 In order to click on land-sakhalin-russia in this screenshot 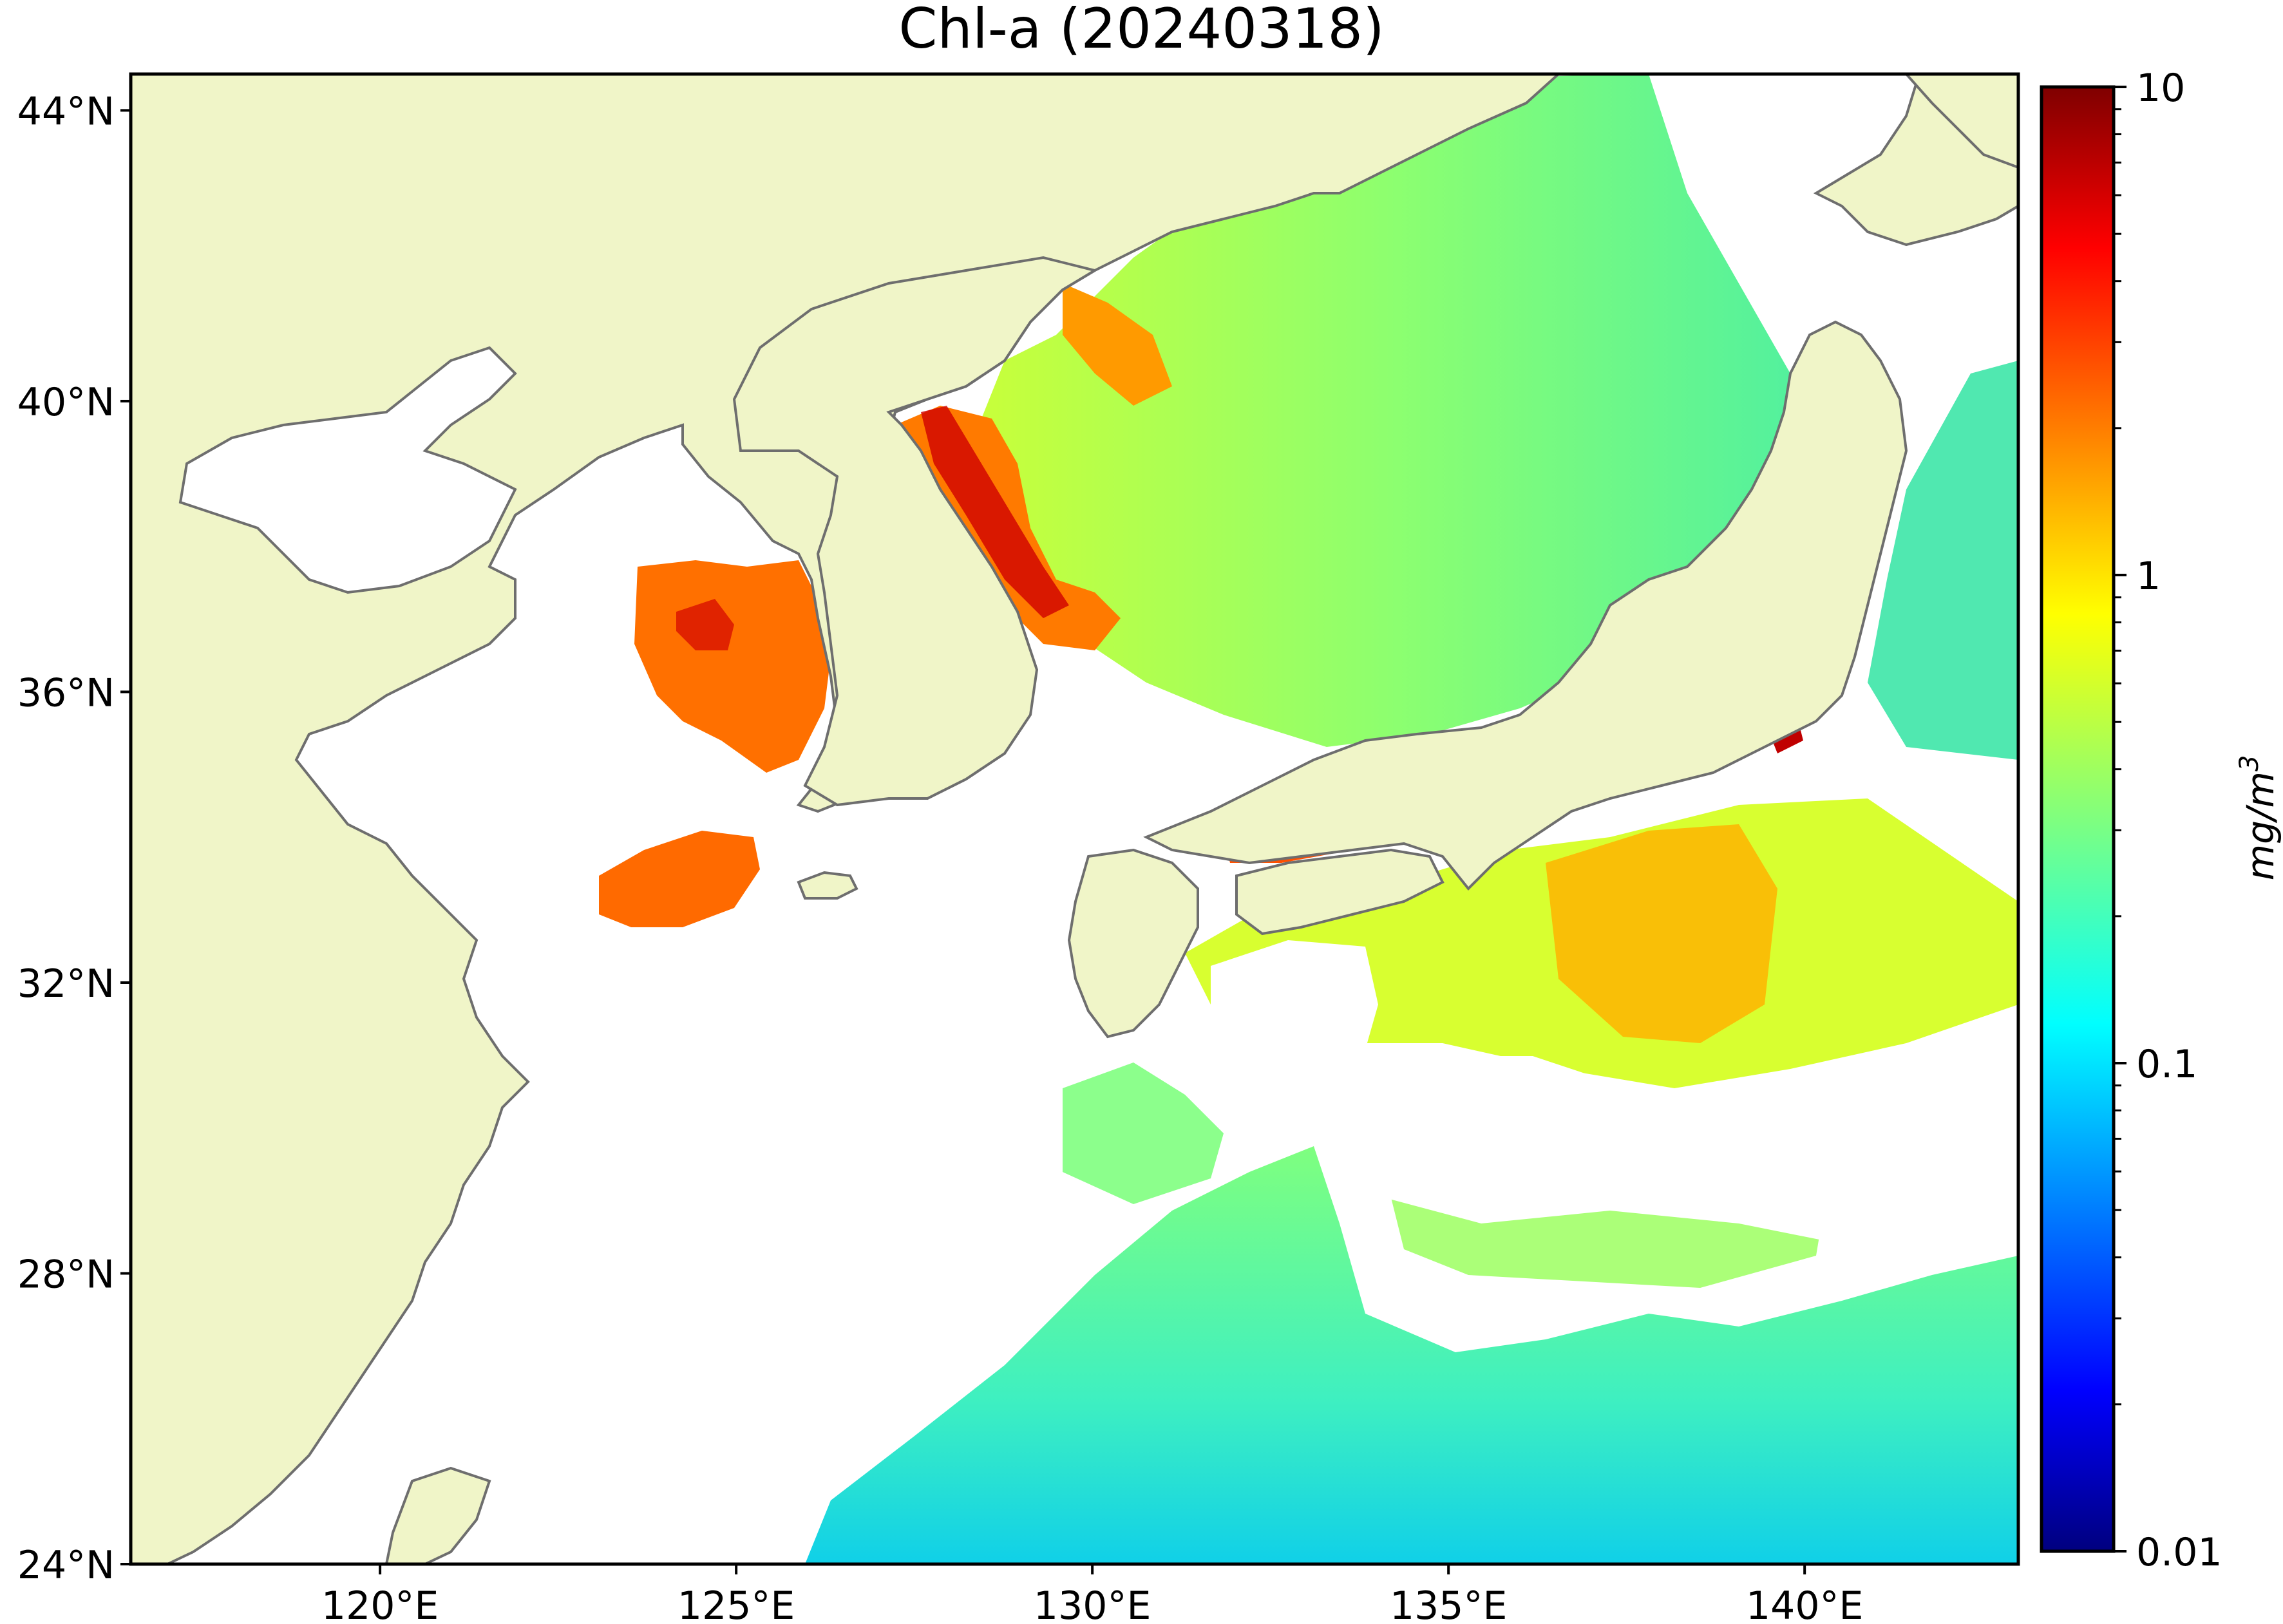, I will do `click(1961, 122)`.